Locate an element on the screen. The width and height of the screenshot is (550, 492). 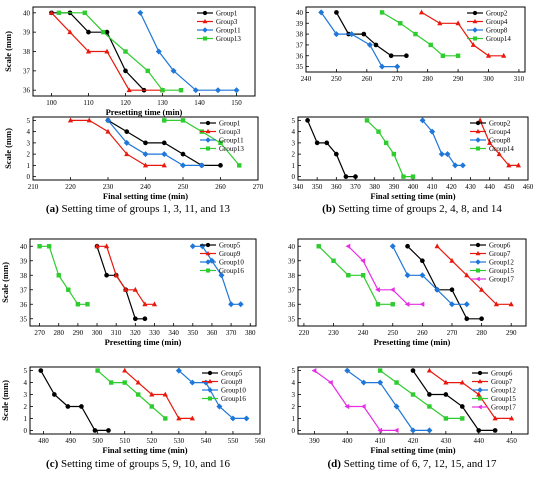
x-tick-label: 280 is located at coordinates (481, 333).